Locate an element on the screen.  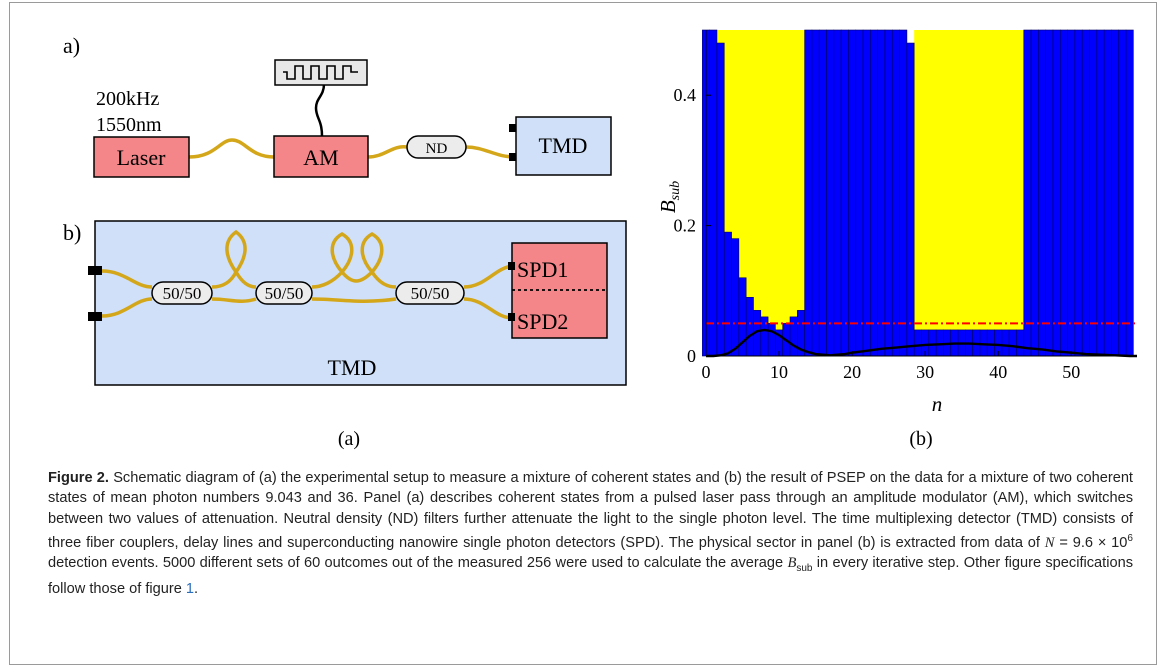
nd-label: ND is located at coordinates (437, 149).